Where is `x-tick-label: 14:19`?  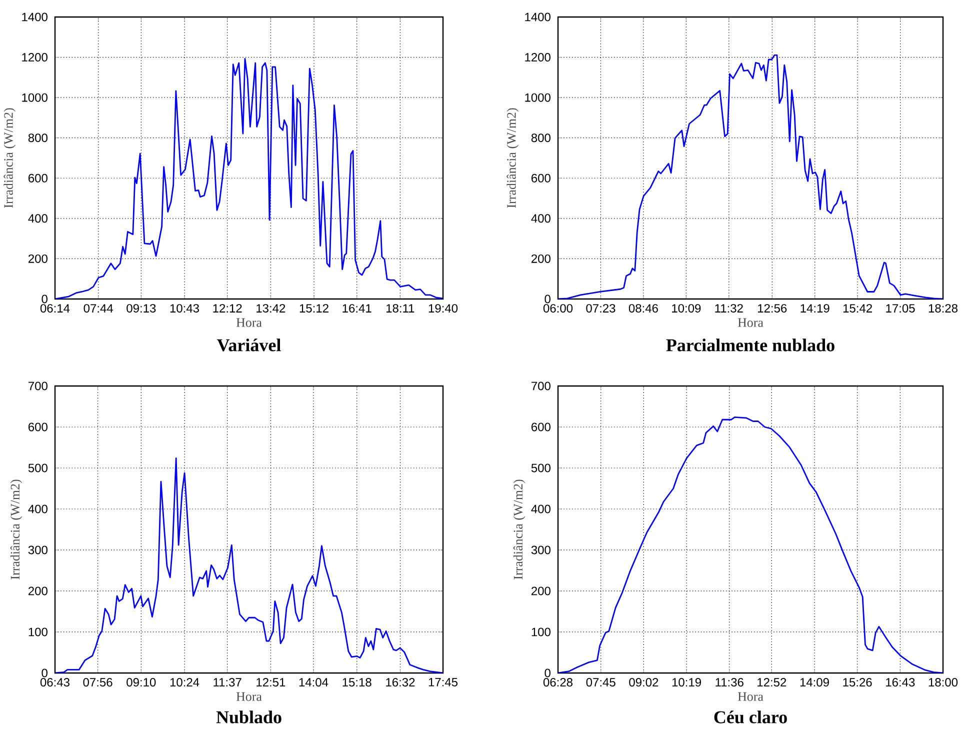 x-tick-label: 14:19 is located at coordinates (815, 308).